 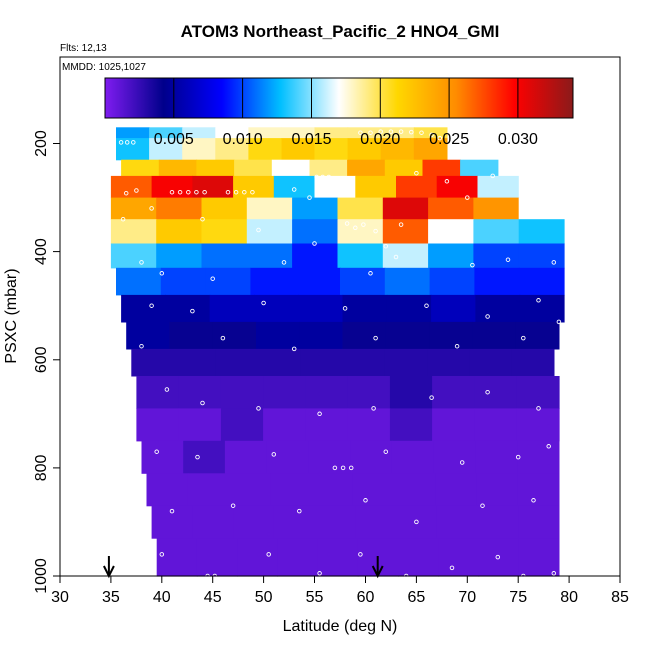 I want to click on dates-label: MMDD: 1025,1027, so click(x=104, y=67).